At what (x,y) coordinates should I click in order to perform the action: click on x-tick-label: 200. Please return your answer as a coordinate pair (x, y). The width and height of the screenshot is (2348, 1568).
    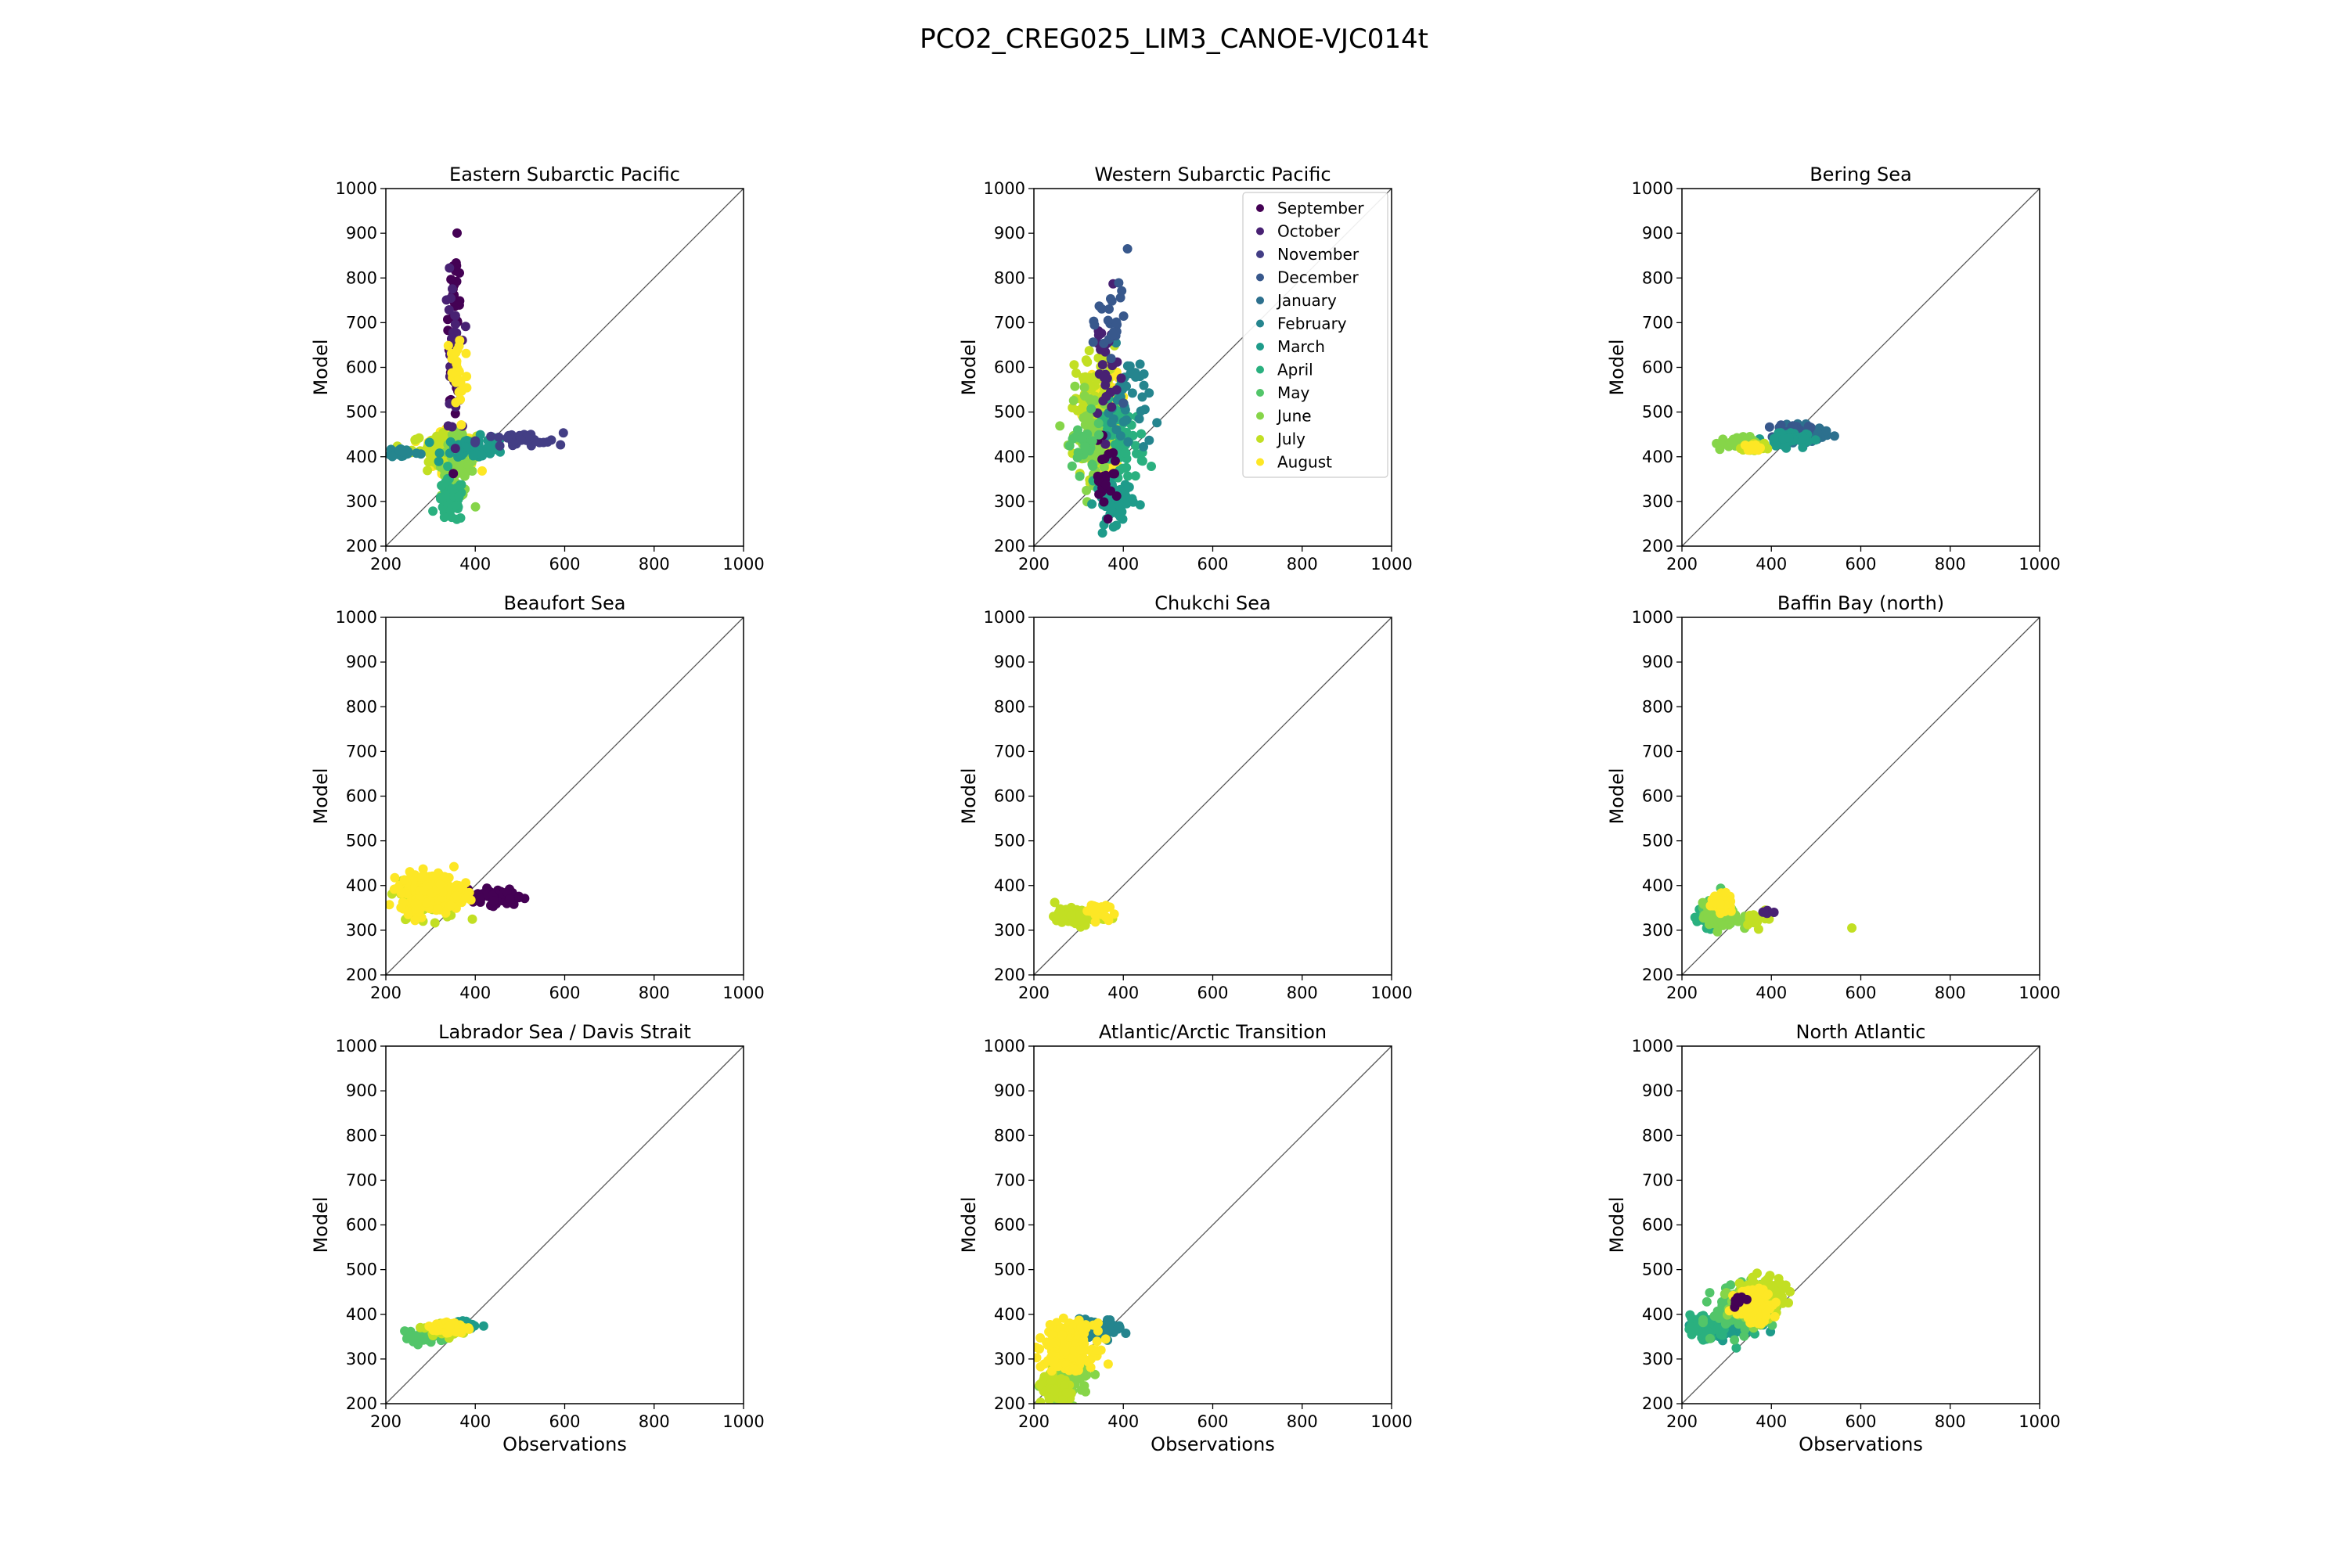
    Looking at the image, I should click on (386, 993).